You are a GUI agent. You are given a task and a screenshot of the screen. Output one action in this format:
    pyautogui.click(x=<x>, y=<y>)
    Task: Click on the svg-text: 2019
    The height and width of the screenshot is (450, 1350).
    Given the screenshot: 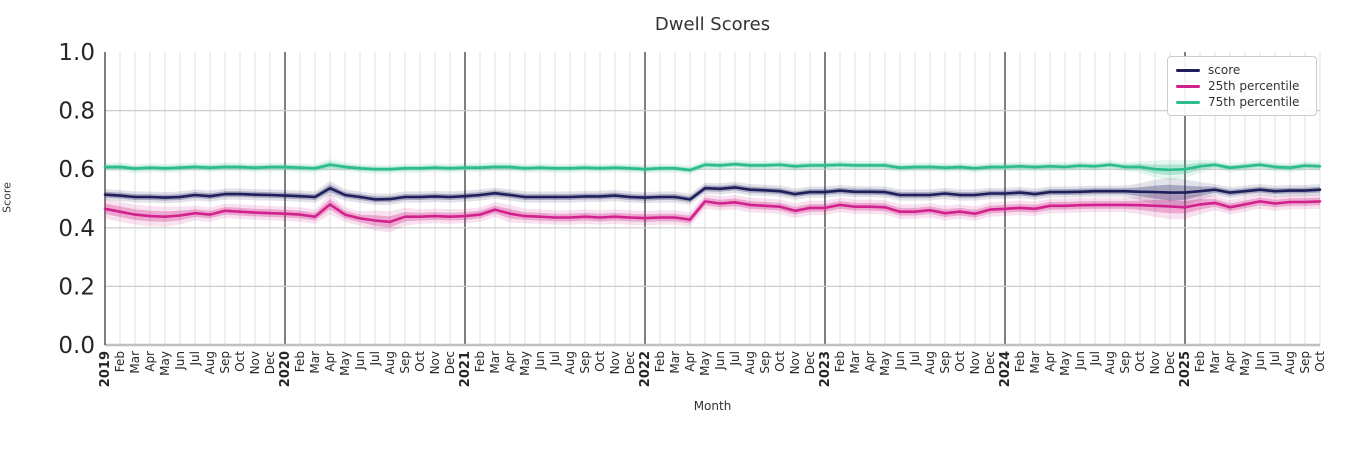 What is the action you would take?
    pyautogui.click(x=105, y=369)
    